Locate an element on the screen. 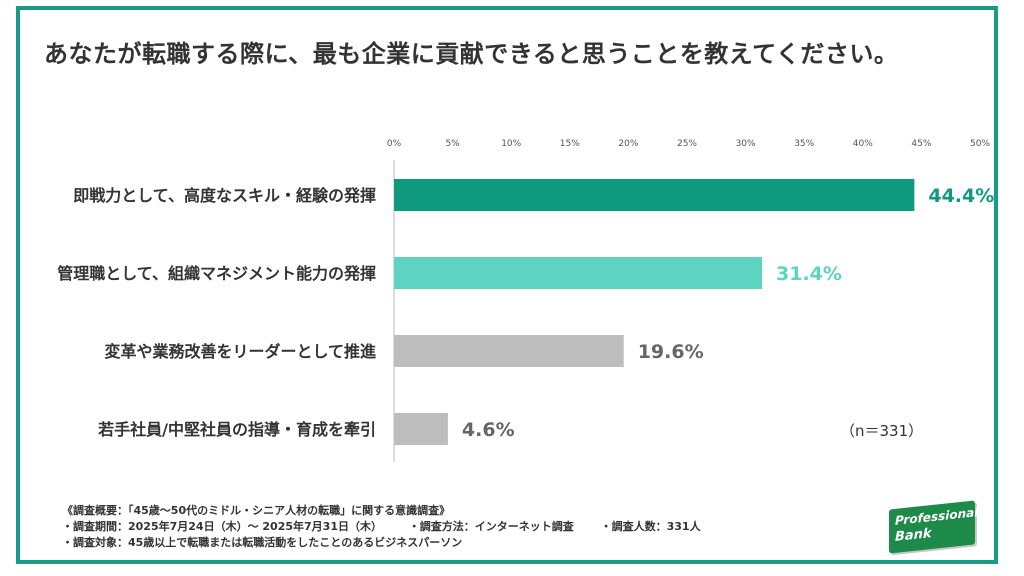  x-tick-label: 30% is located at coordinates (746, 144).